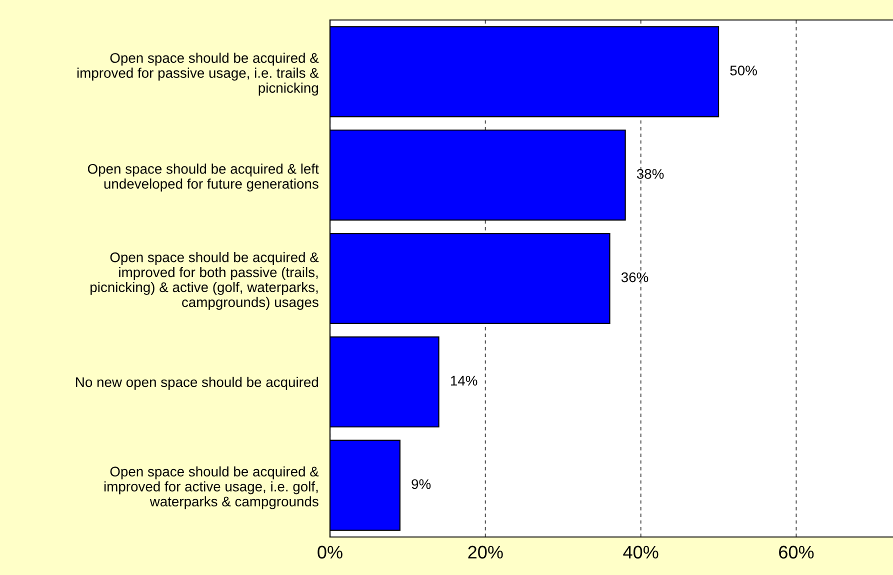 This screenshot has width=893, height=575. Describe the element at coordinates (203, 178) in the screenshot. I see `y-tick-label: Open space should be acquired & left undeveloped for future generations` at that location.